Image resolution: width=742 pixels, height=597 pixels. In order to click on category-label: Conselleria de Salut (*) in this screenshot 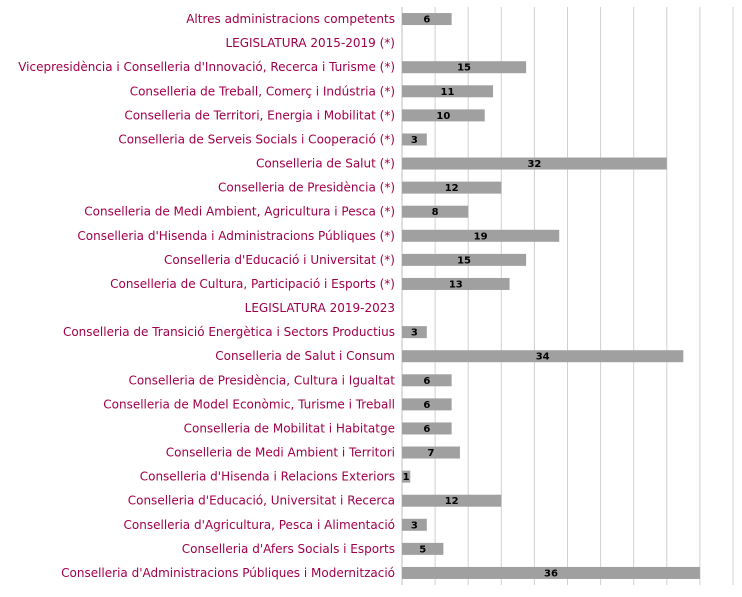, I will do `click(325, 164)`.